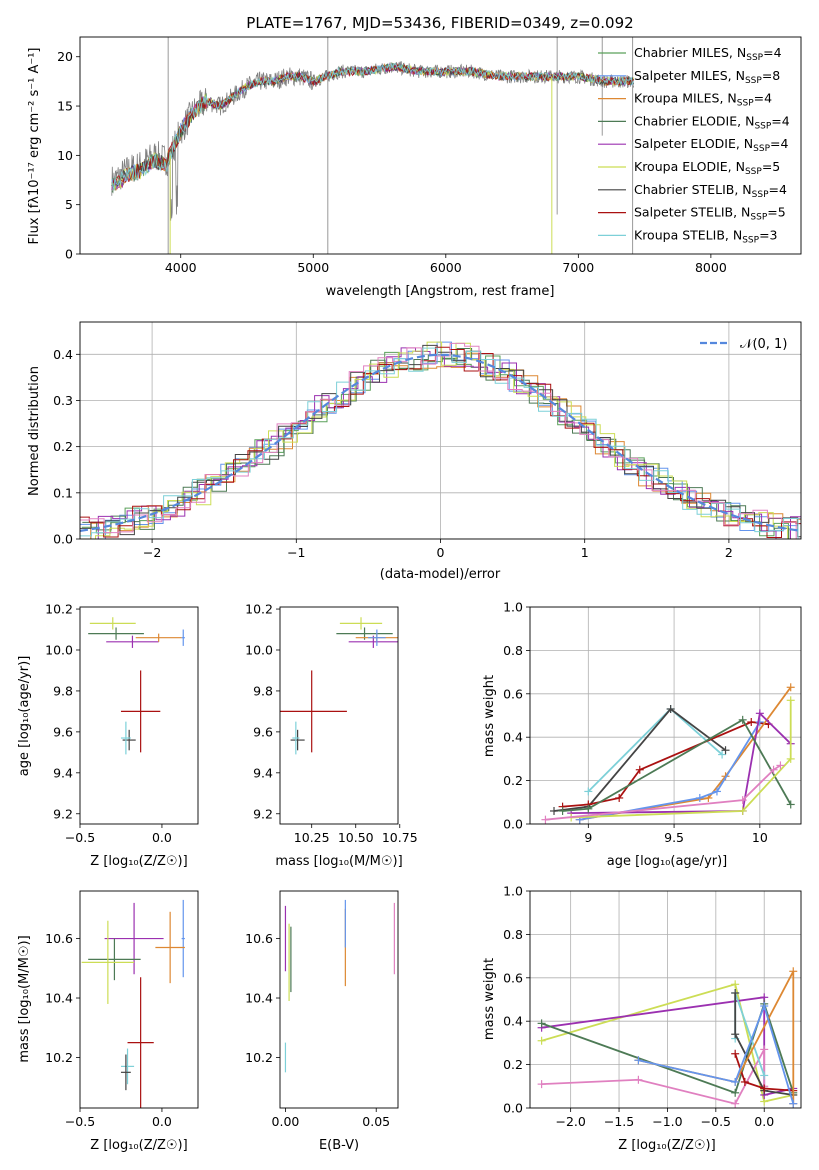  I want to click on spectrum-data-line, so click(373, 141).